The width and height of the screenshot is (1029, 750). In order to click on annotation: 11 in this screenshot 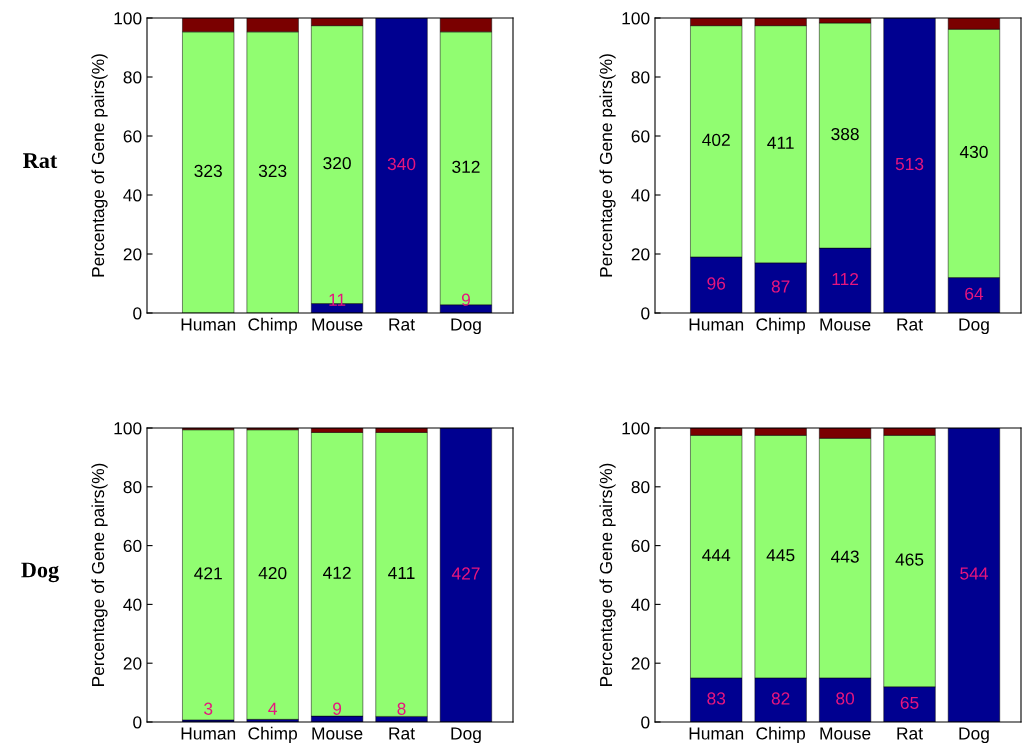, I will do `click(337, 299)`.